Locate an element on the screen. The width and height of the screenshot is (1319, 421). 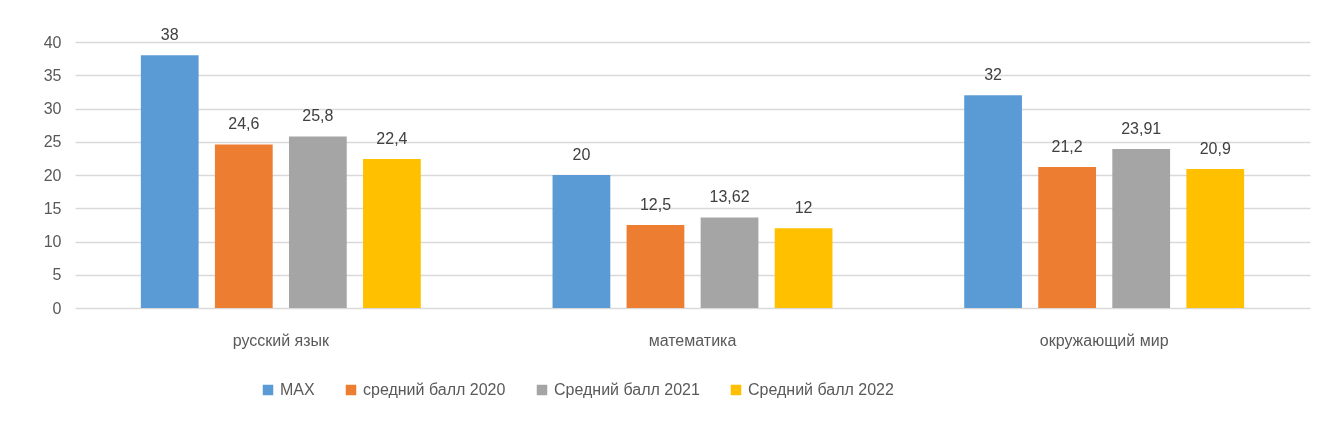
data-label: 12,5 is located at coordinates (655, 204).